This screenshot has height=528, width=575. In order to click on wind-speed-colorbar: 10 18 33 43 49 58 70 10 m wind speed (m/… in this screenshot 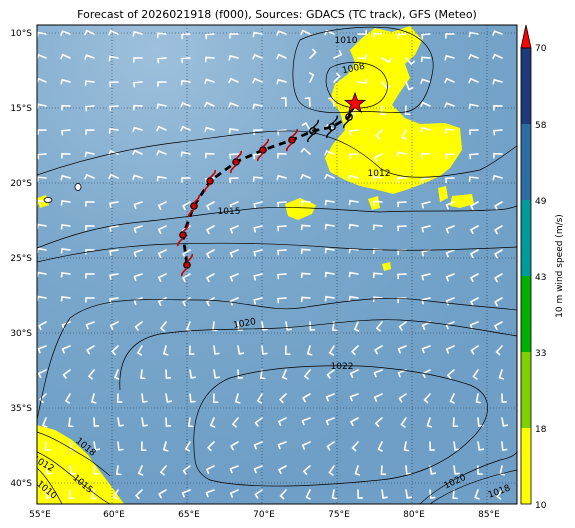, I will do `click(542, 267)`.